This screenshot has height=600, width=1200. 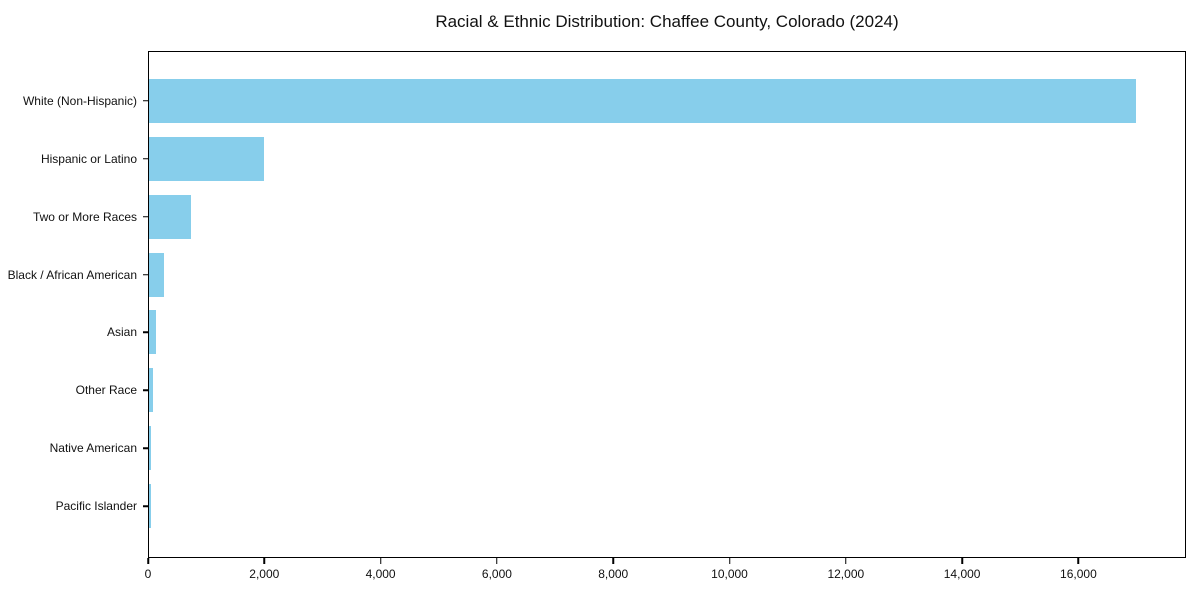 I want to click on bar-row: White (Non-Hispanic), so click(x=604, y=101).